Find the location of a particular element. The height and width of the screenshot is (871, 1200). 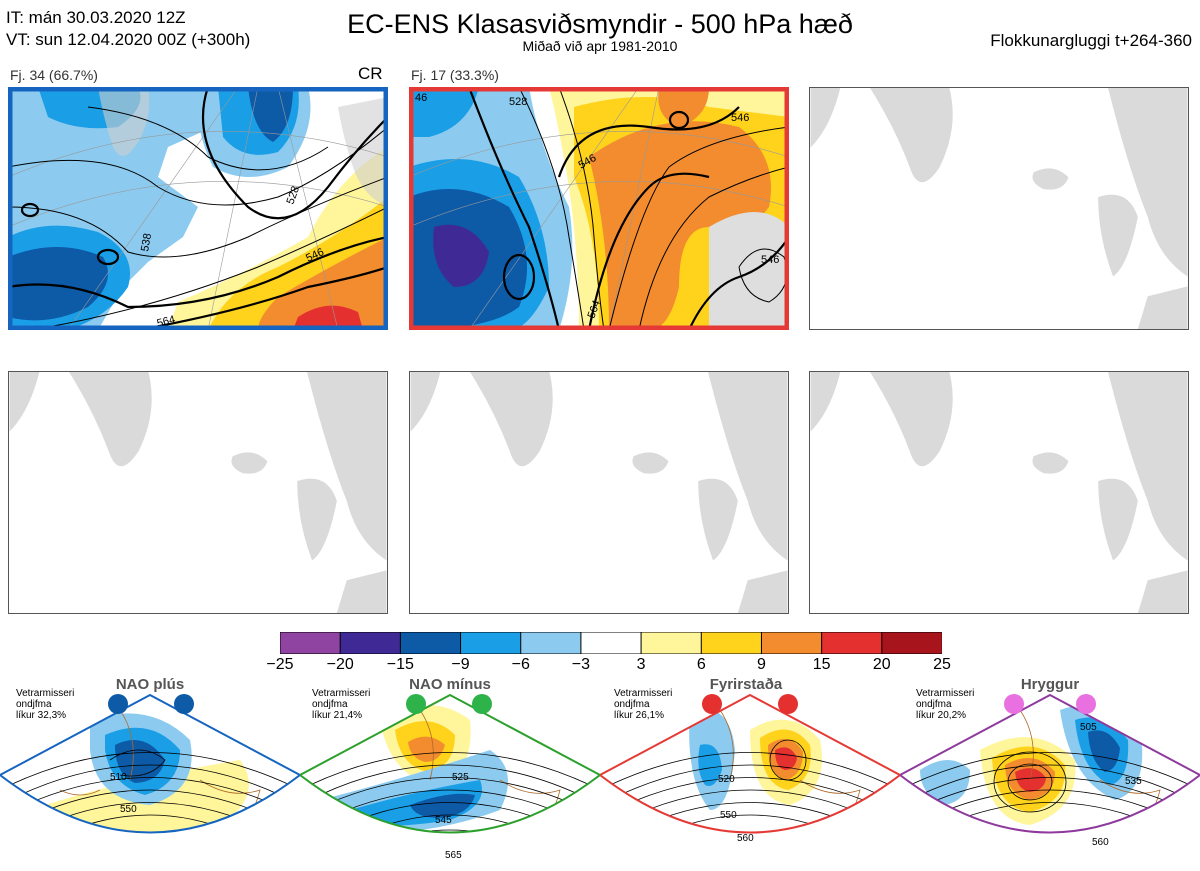

regime-note-1: Vetrarmisseri ondjfma líkur 32,3% is located at coordinates (45, 704).